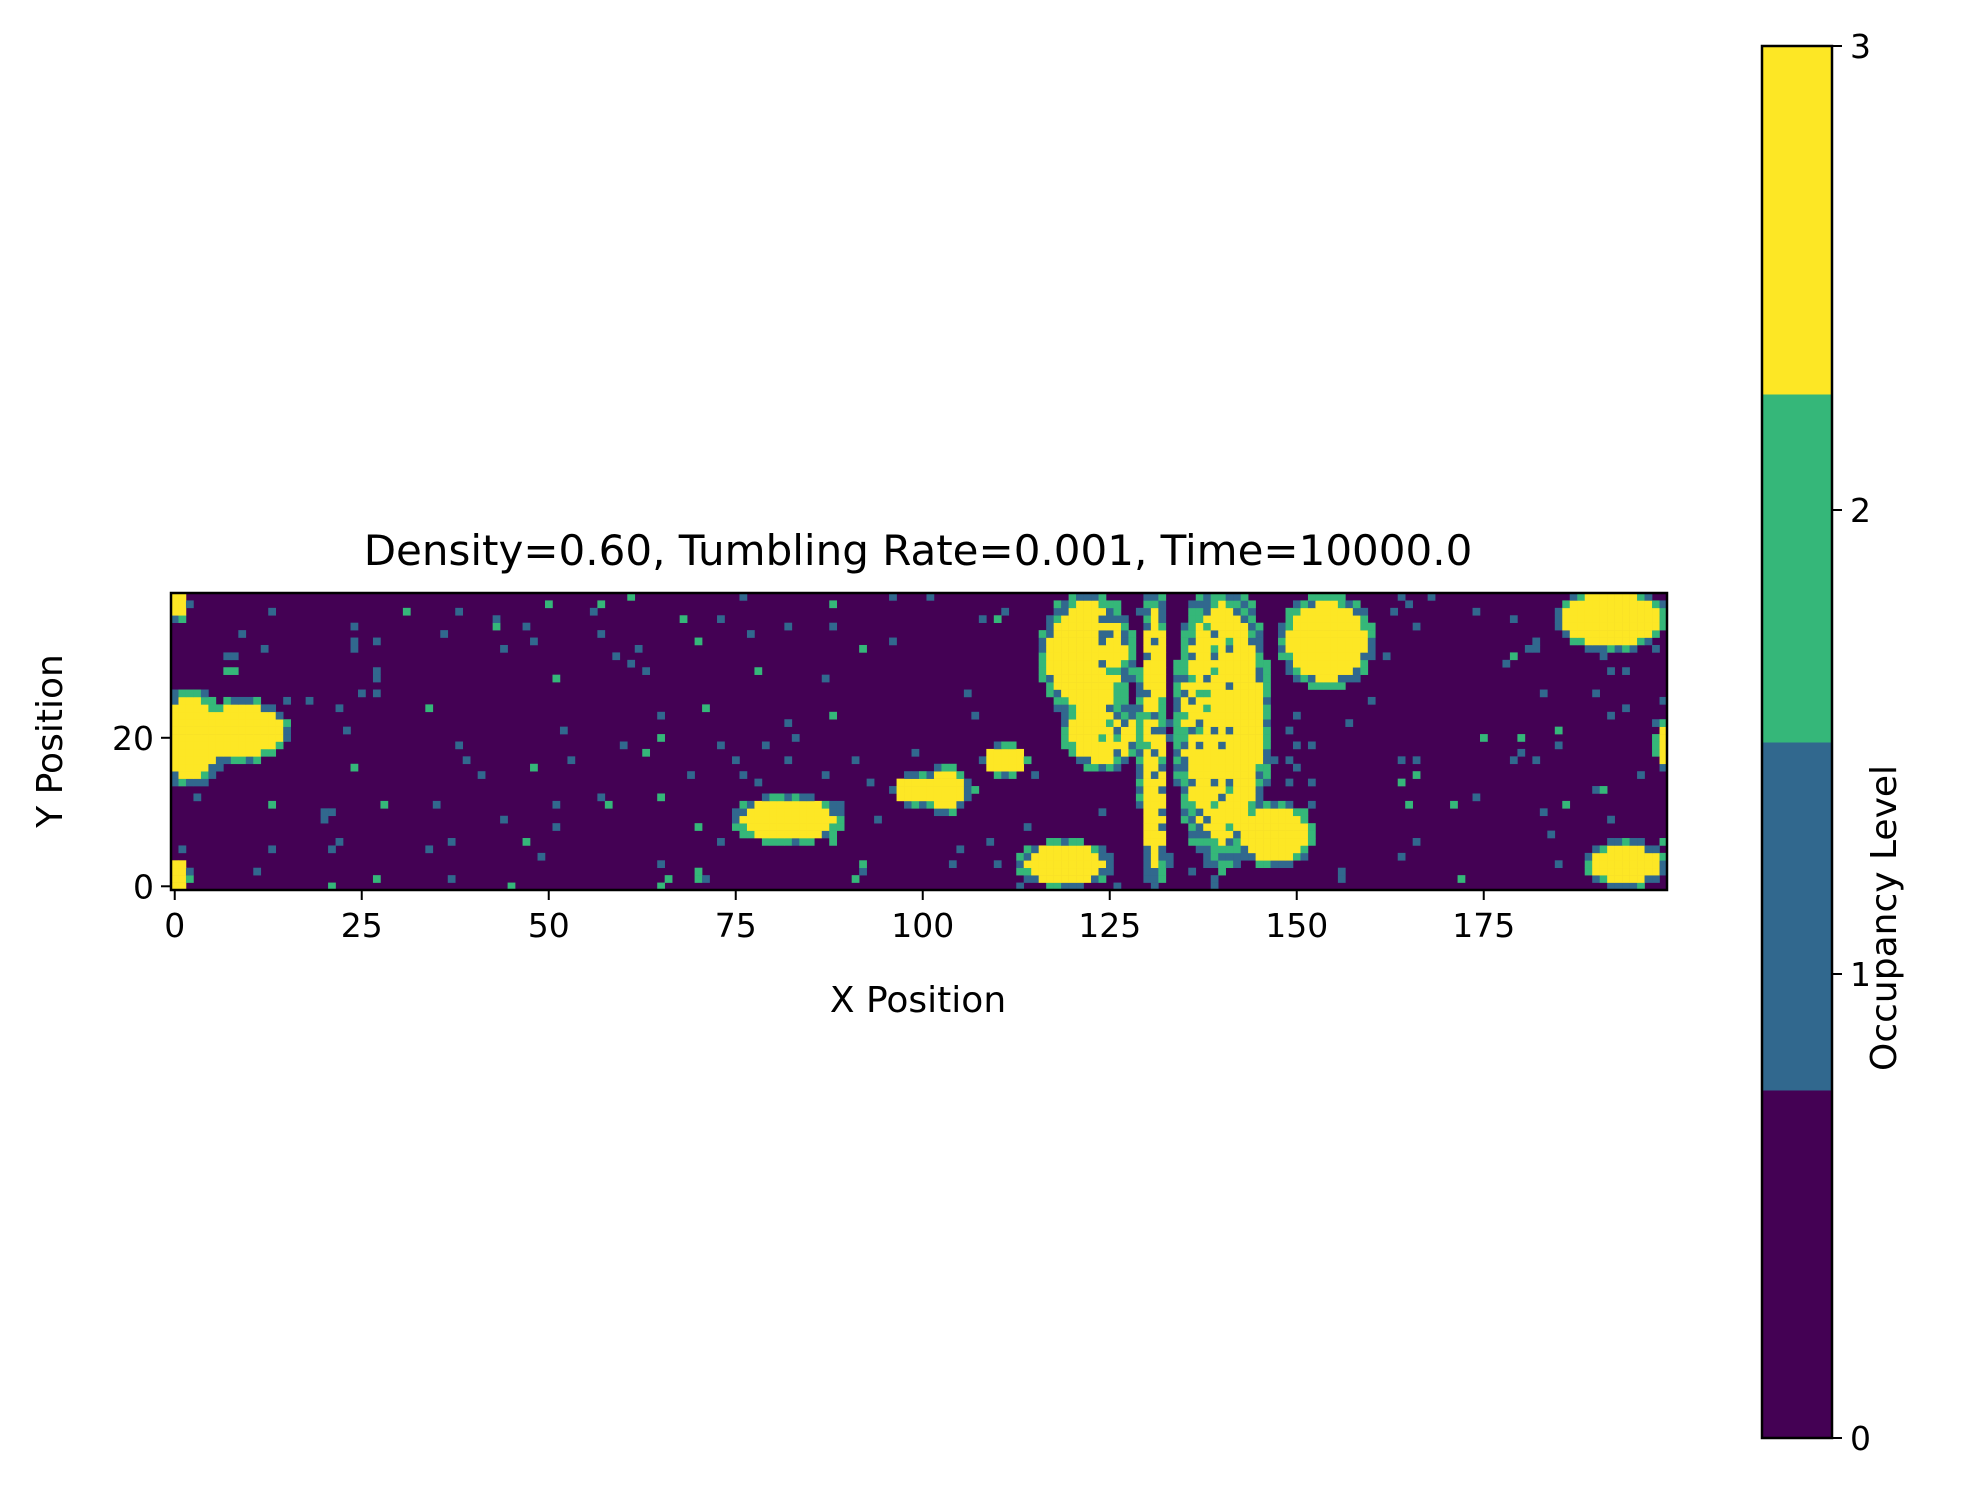 The image size is (1965, 1488). I want to click on y-axis-ticks: 020, so click(141, 812).